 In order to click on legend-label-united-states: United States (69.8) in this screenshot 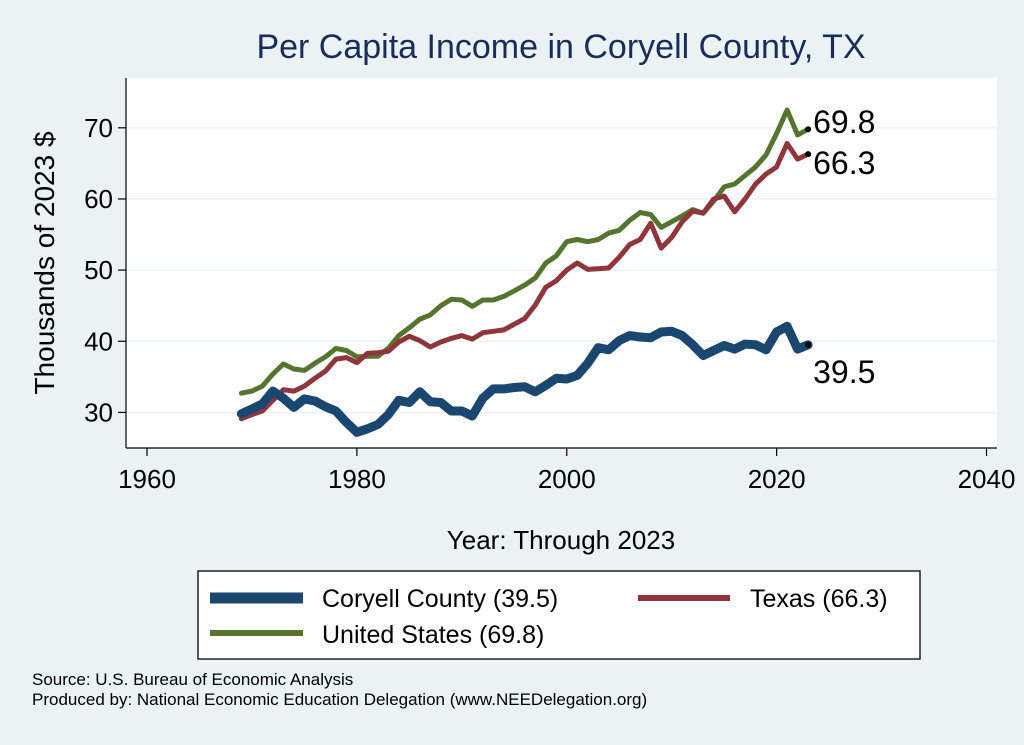, I will do `click(433, 635)`.